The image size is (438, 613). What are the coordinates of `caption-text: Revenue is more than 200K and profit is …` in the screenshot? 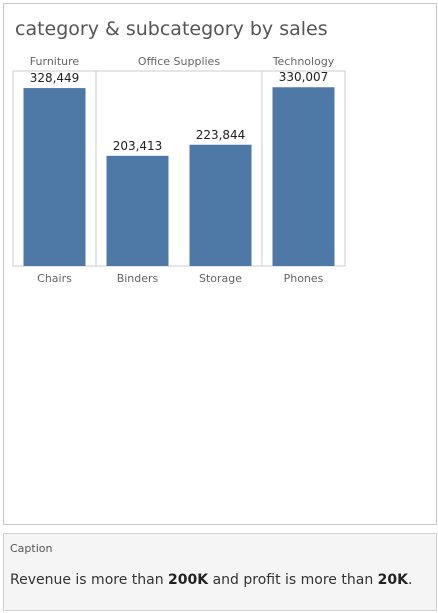 It's located at (211, 580).